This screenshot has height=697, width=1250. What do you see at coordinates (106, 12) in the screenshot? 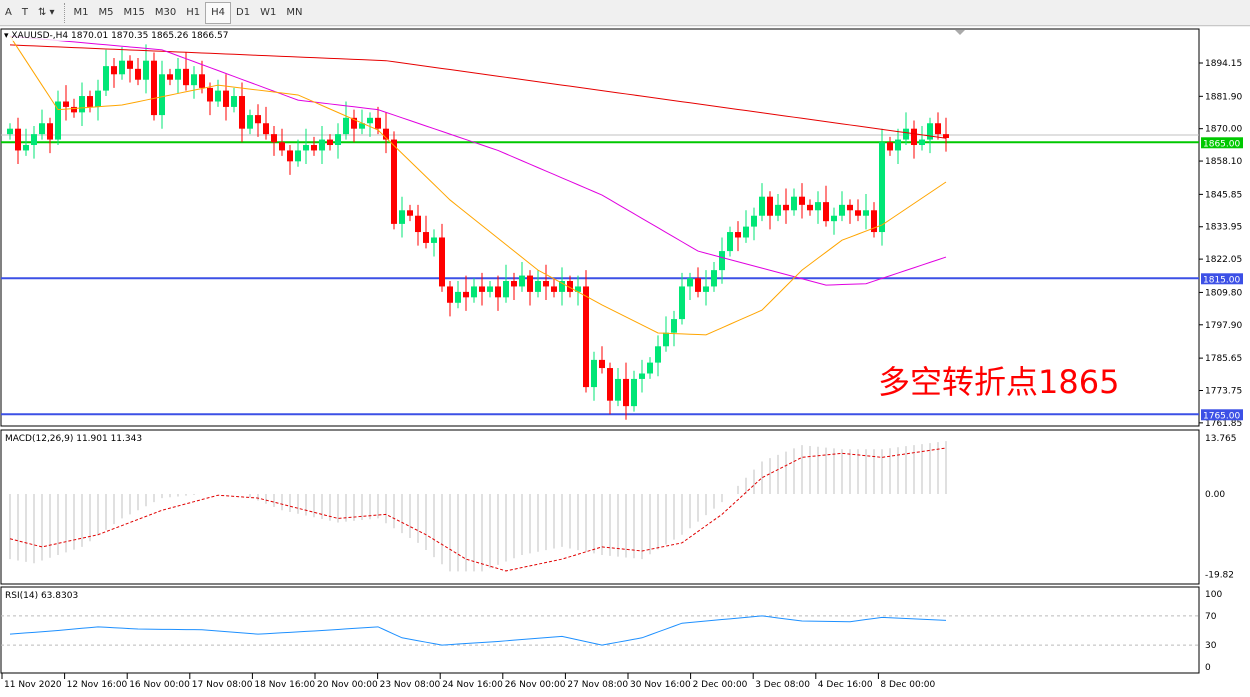
I see `timeframe-m5: M5` at bounding box center [106, 12].